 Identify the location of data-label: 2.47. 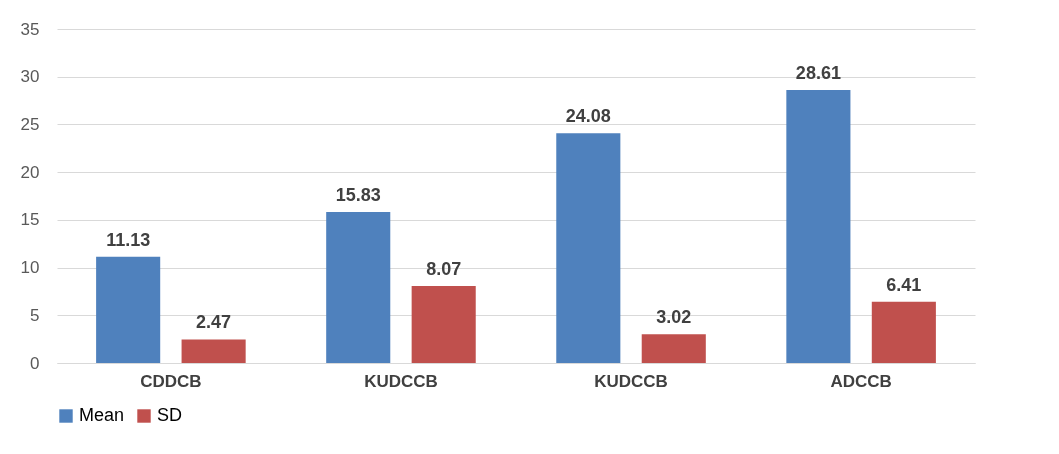
(214, 322).